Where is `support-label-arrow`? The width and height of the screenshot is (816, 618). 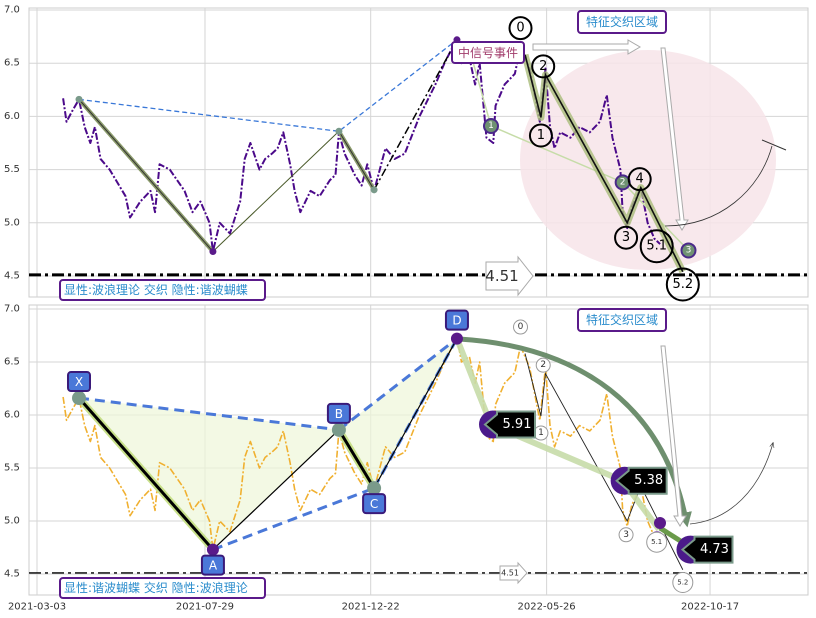 support-label-arrow is located at coordinates (509, 276).